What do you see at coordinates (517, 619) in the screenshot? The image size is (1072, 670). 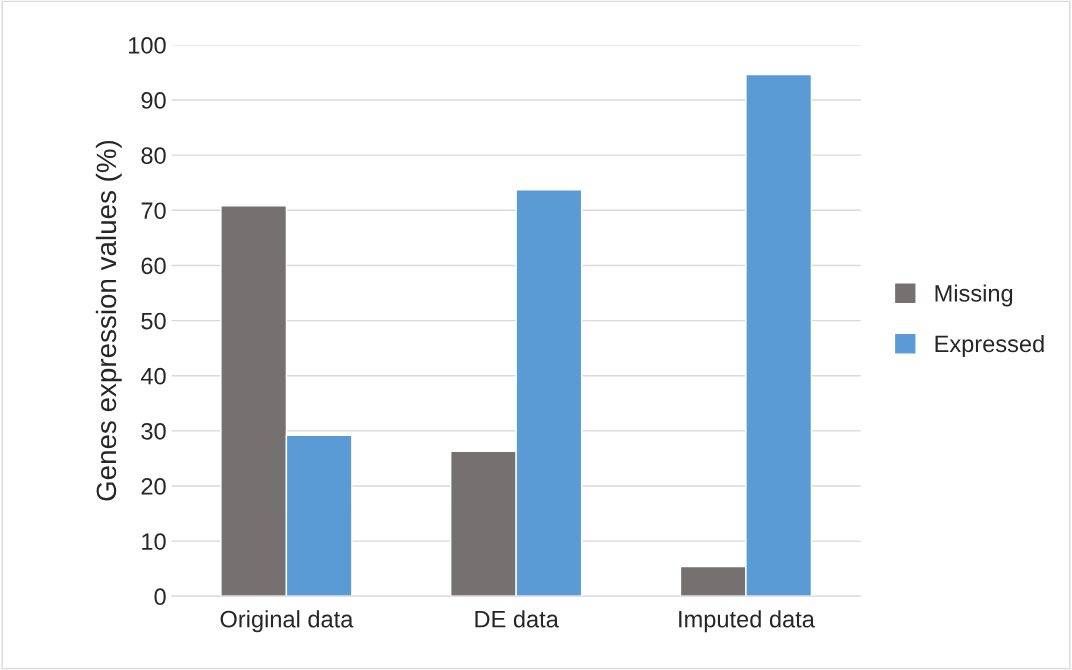 I see `x-tick-label: DE data` at bounding box center [517, 619].